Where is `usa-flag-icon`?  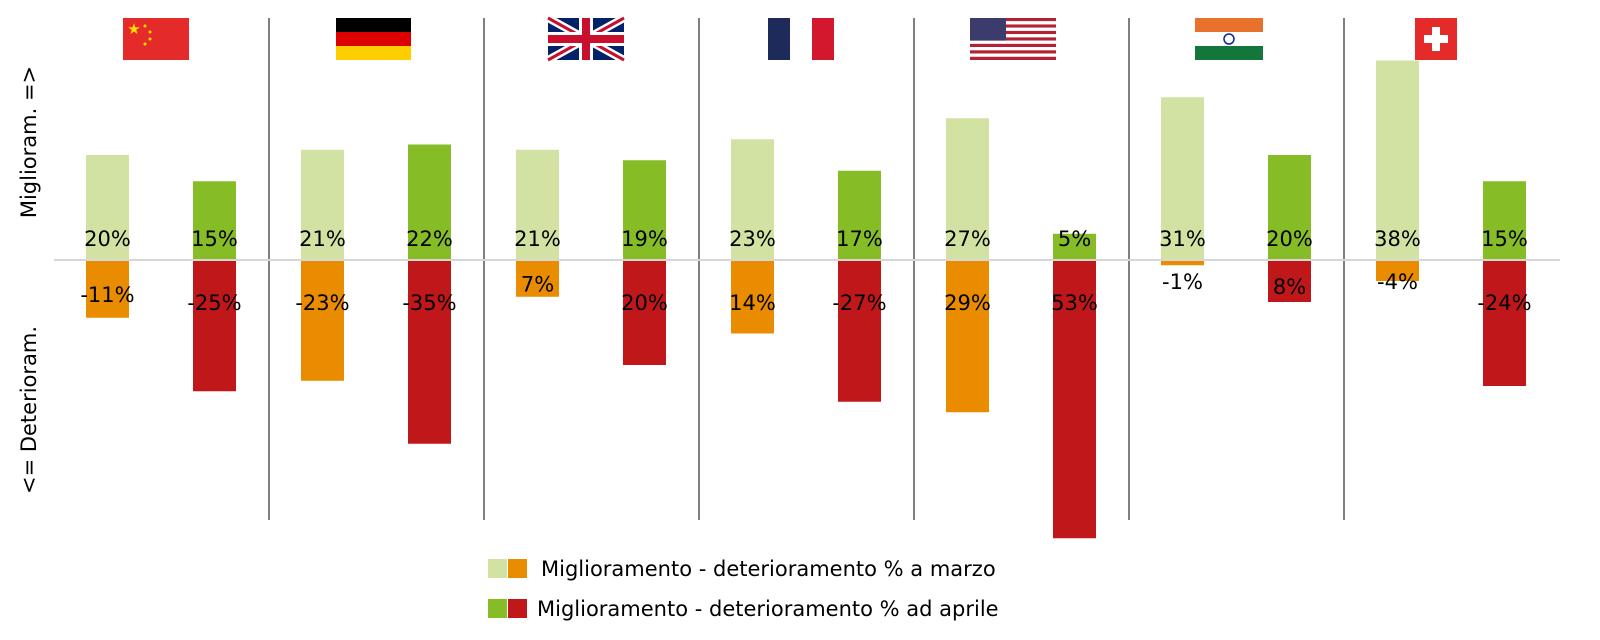 usa-flag-icon is located at coordinates (1013, 39).